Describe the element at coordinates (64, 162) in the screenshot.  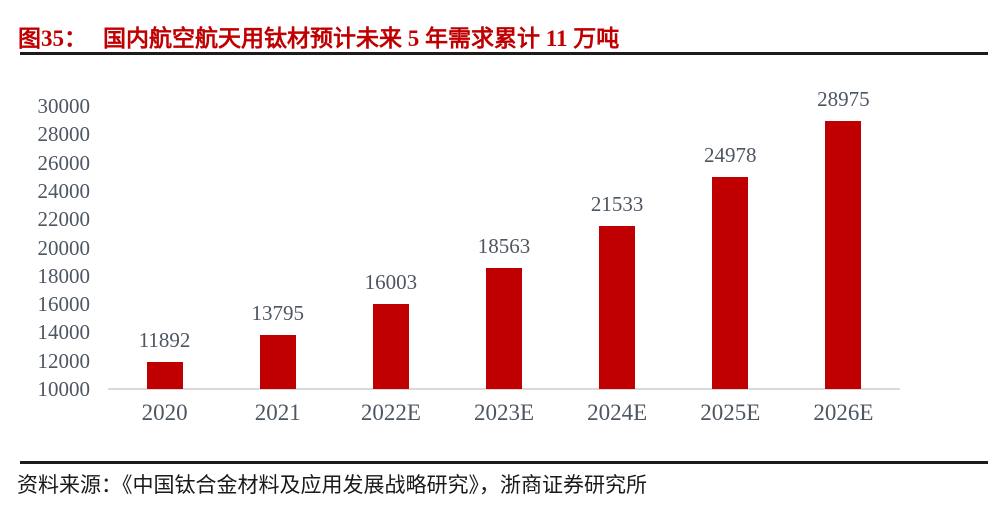
I see `y-axis-tick-label: 26000` at that location.